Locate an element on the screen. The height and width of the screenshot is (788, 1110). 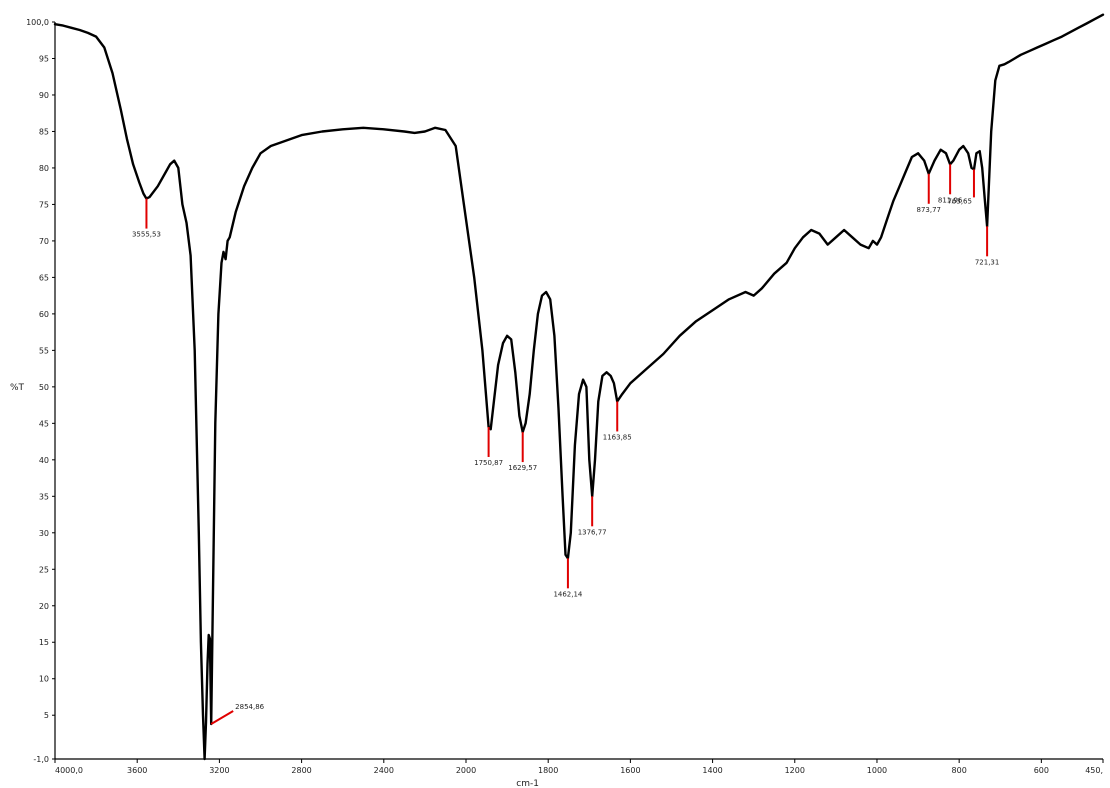
x-tick-label: 2000 is located at coordinates (466, 770).